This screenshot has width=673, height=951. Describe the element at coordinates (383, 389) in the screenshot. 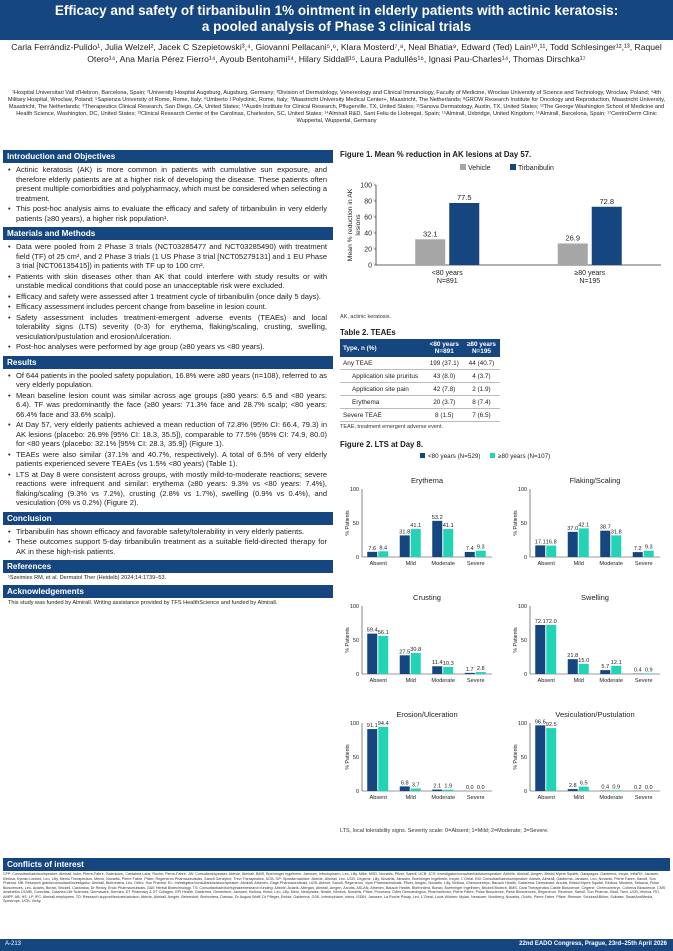

I see `table-cell: Application site pain` at that location.